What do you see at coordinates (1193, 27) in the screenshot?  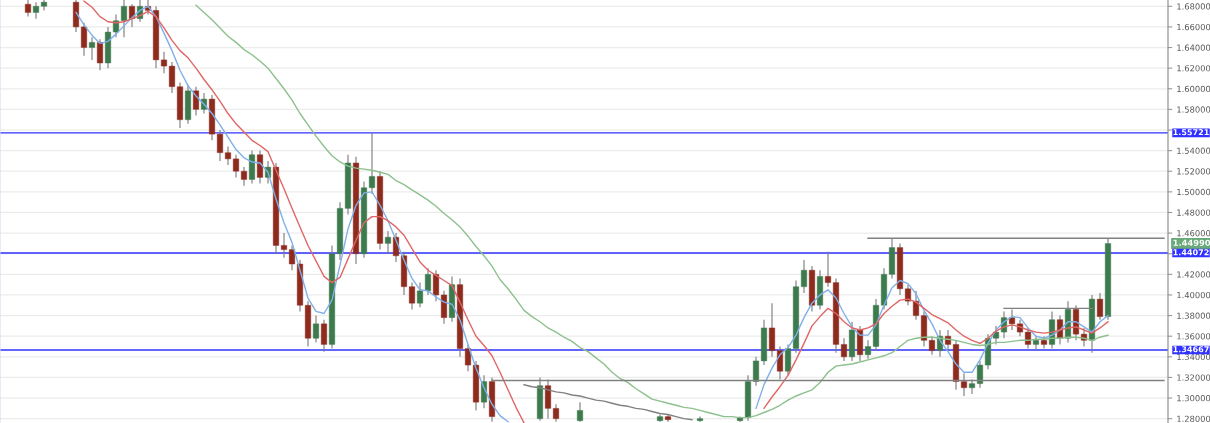 I see `y-tick-label: 1.66000` at bounding box center [1193, 27].